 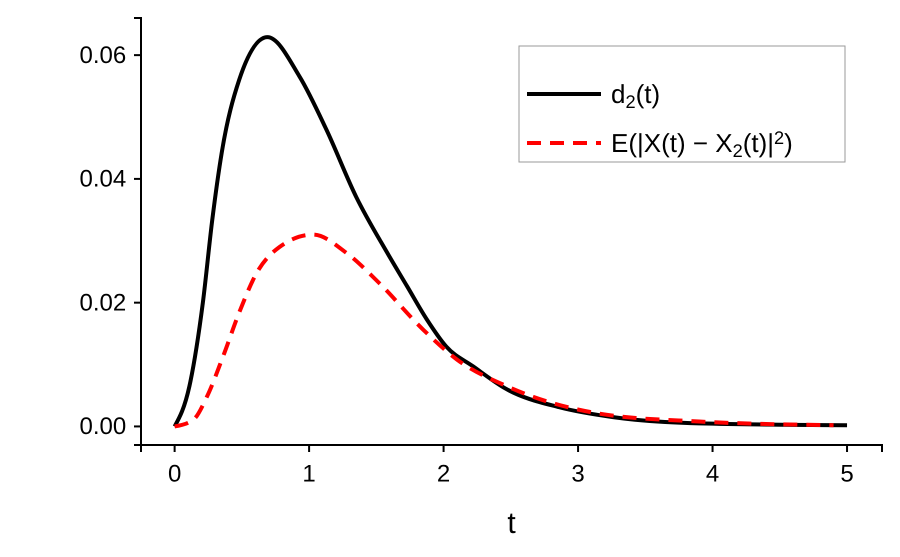 What do you see at coordinates (635, 95) in the screenshot?
I see `legend-label: d$_{2}$(t)` at bounding box center [635, 95].